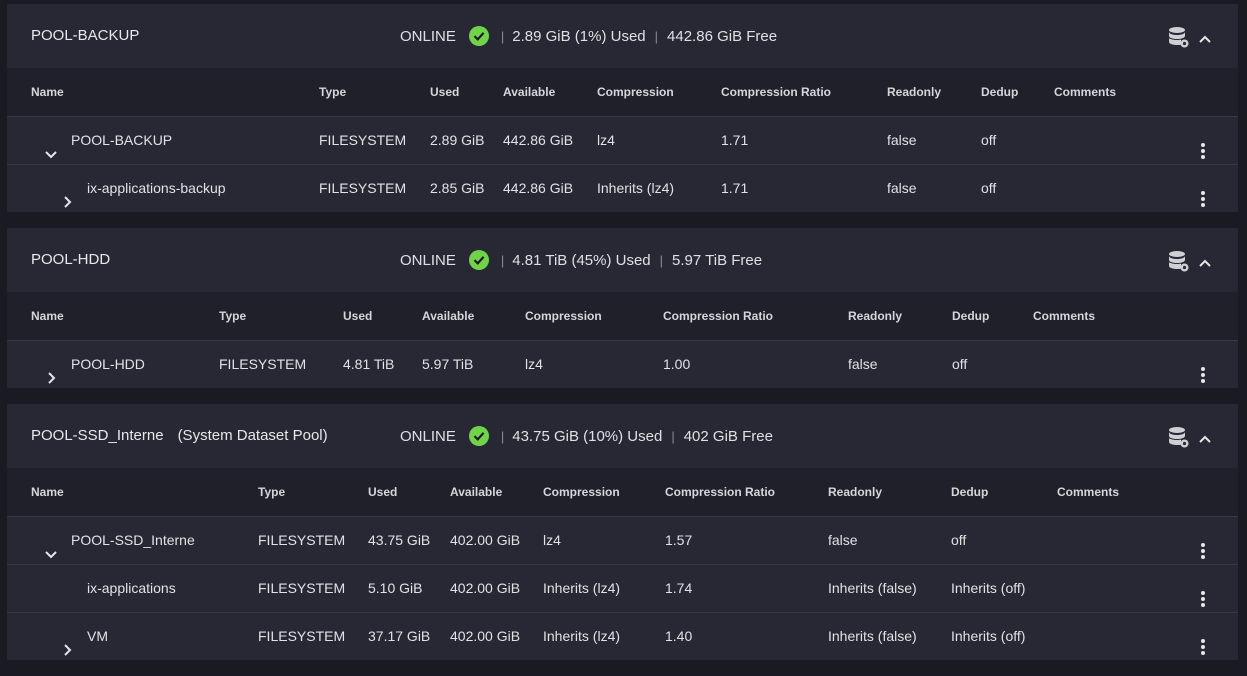 The image size is (1247, 676). Describe the element at coordinates (252, 435) in the screenshot. I see `pool-subtitle: (System Dataset Pool)` at that location.